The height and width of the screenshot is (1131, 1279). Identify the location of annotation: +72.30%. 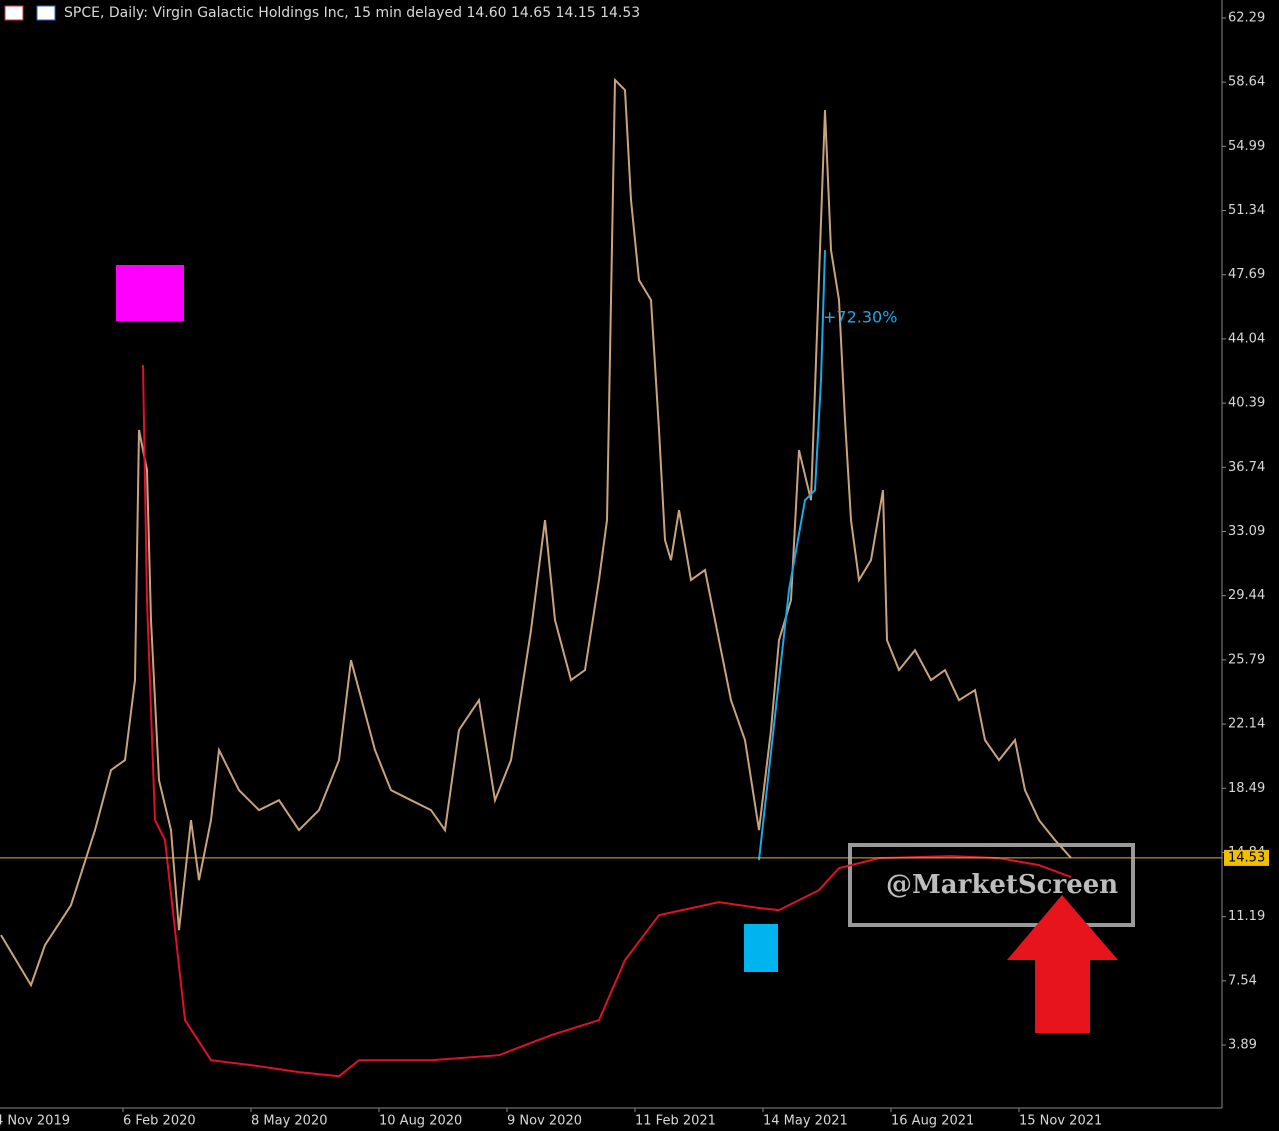
(860, 317).